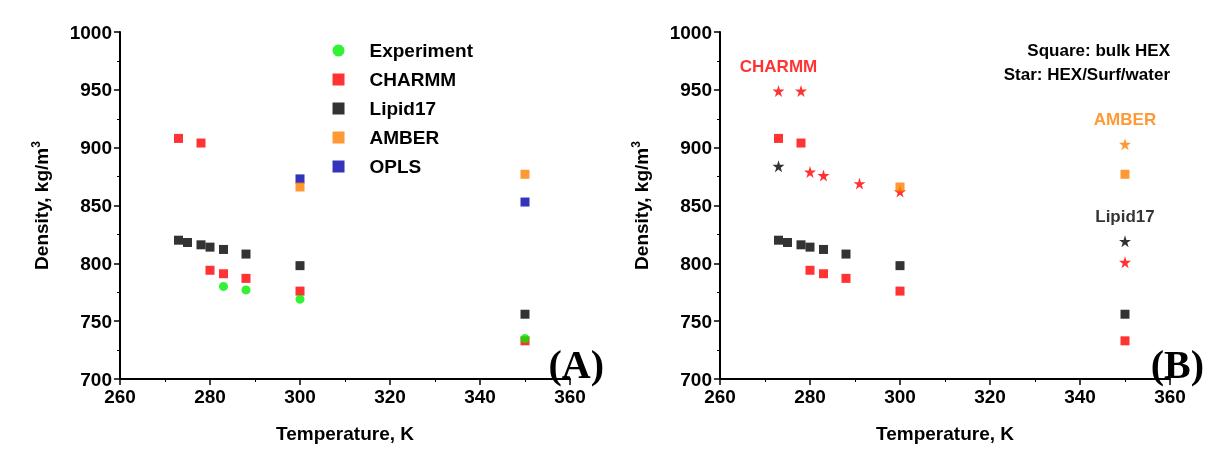 The height and width of the screenshot is (462, 1216). I want to click on annotation: Square: bulk HEX, so click(1099, 50).